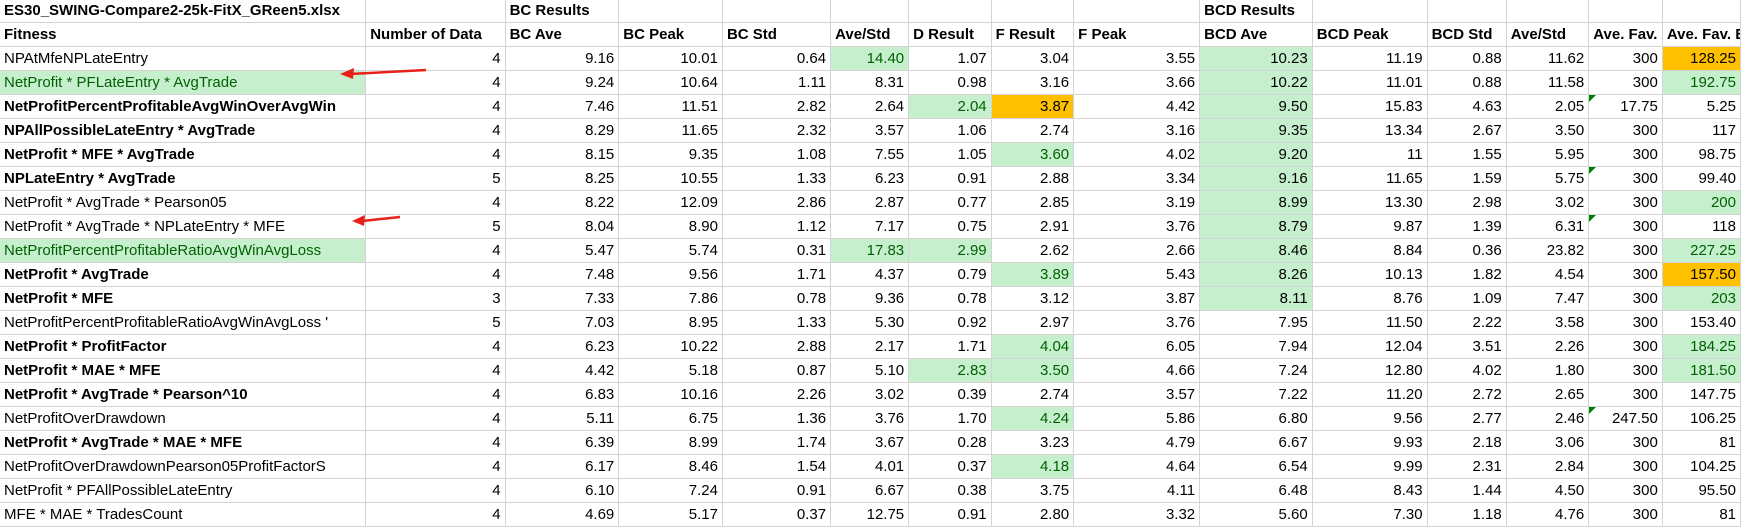 The width and height of the screenshot is (1741, 528). Describe the element at coordinates (1033, 346) in the screenshot. I see `data-cell: 4.04` at that location.